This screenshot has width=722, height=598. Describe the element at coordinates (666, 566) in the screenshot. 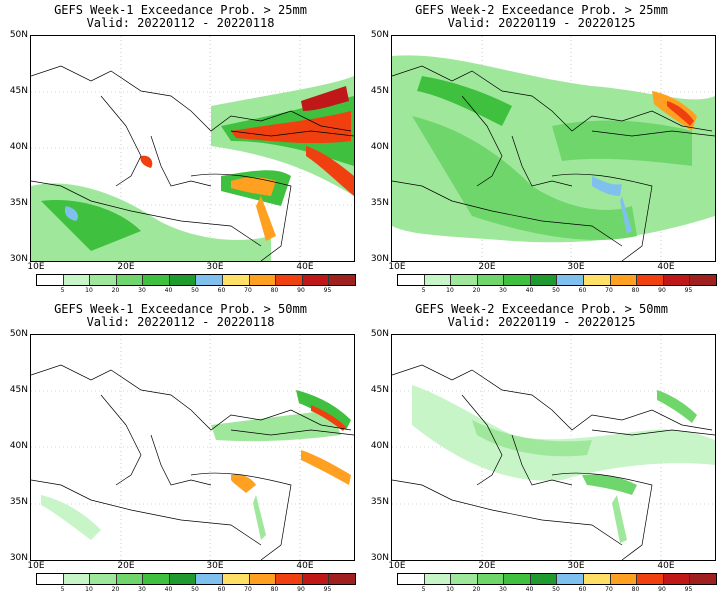

I see `lon-label: 40E` at that location.